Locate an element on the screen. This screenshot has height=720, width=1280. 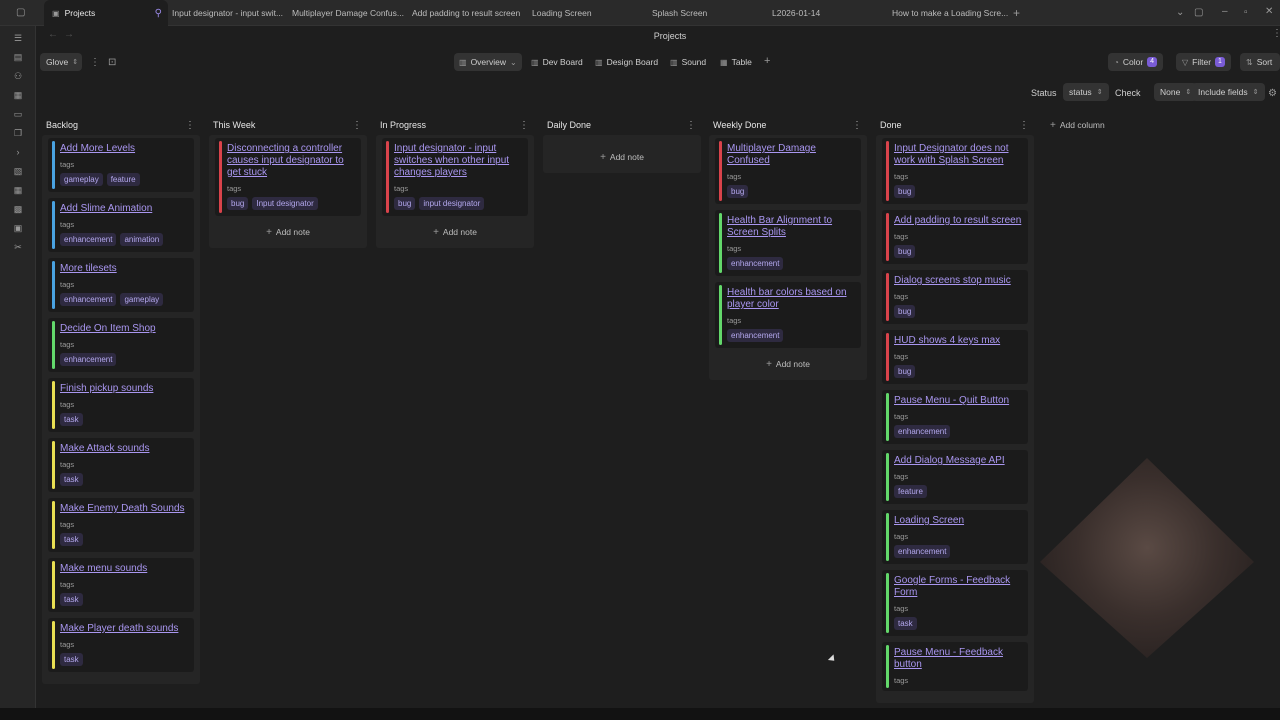
column-header: Done ⋮ is located at coordinates (955, 125).